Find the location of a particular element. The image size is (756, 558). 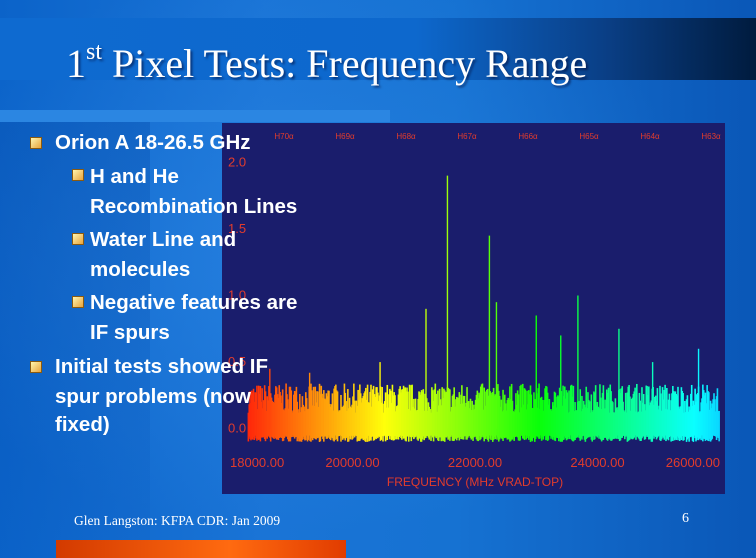

bullet-1-line-1: Orion A 18-26.5 GHz is located at coordinates (153, 142).